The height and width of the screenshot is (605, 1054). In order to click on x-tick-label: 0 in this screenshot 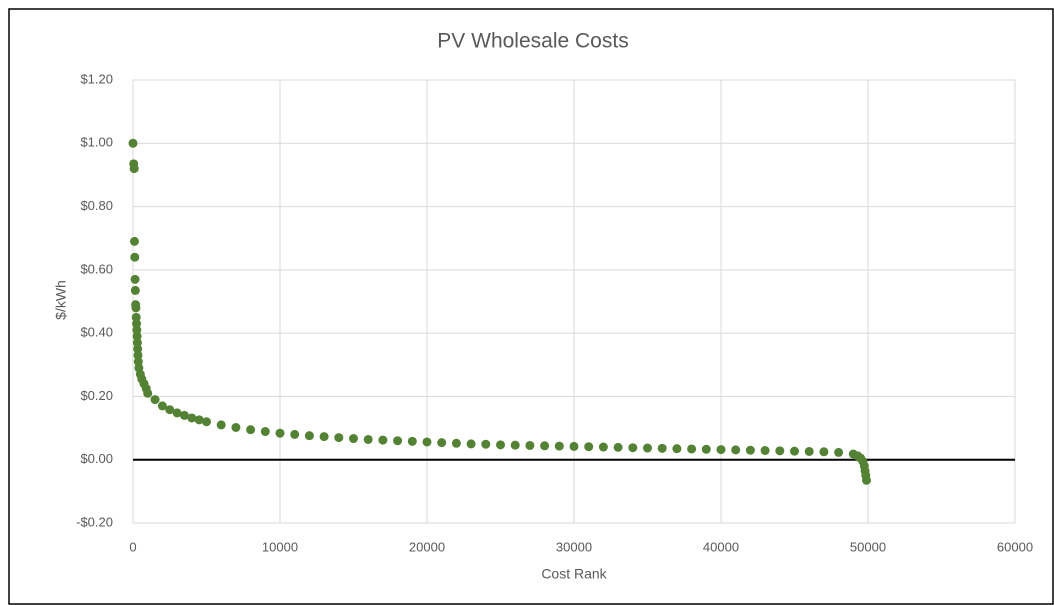, I will do `click(132, 546)`.